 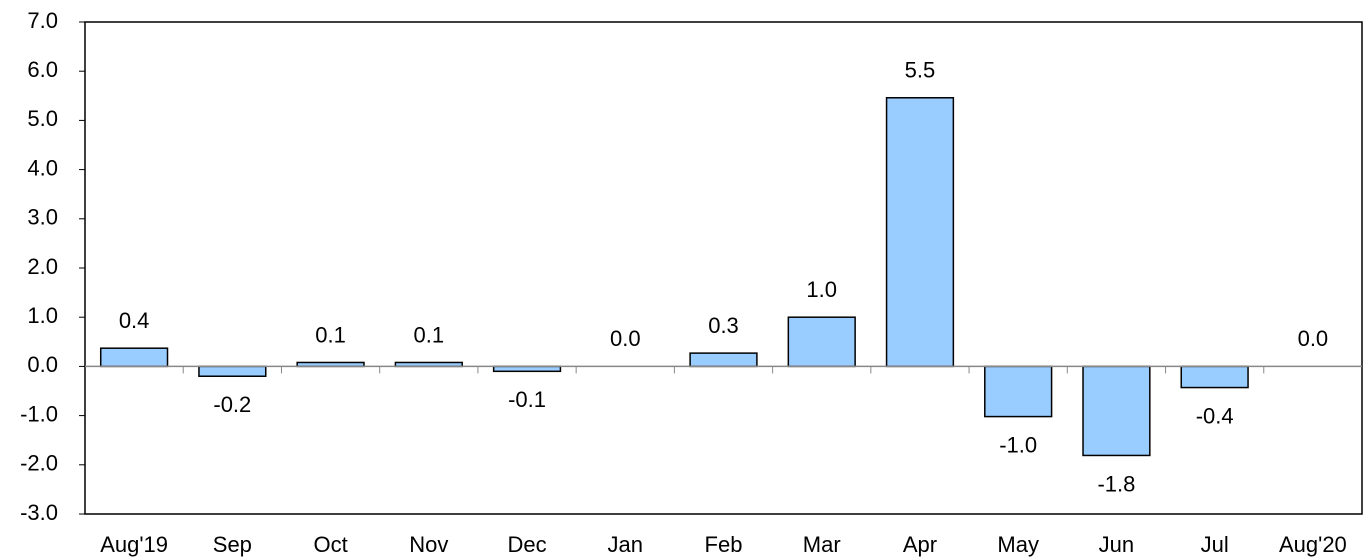 I want to click on x-tick-label: Jul, so click(x=1215, y=544).